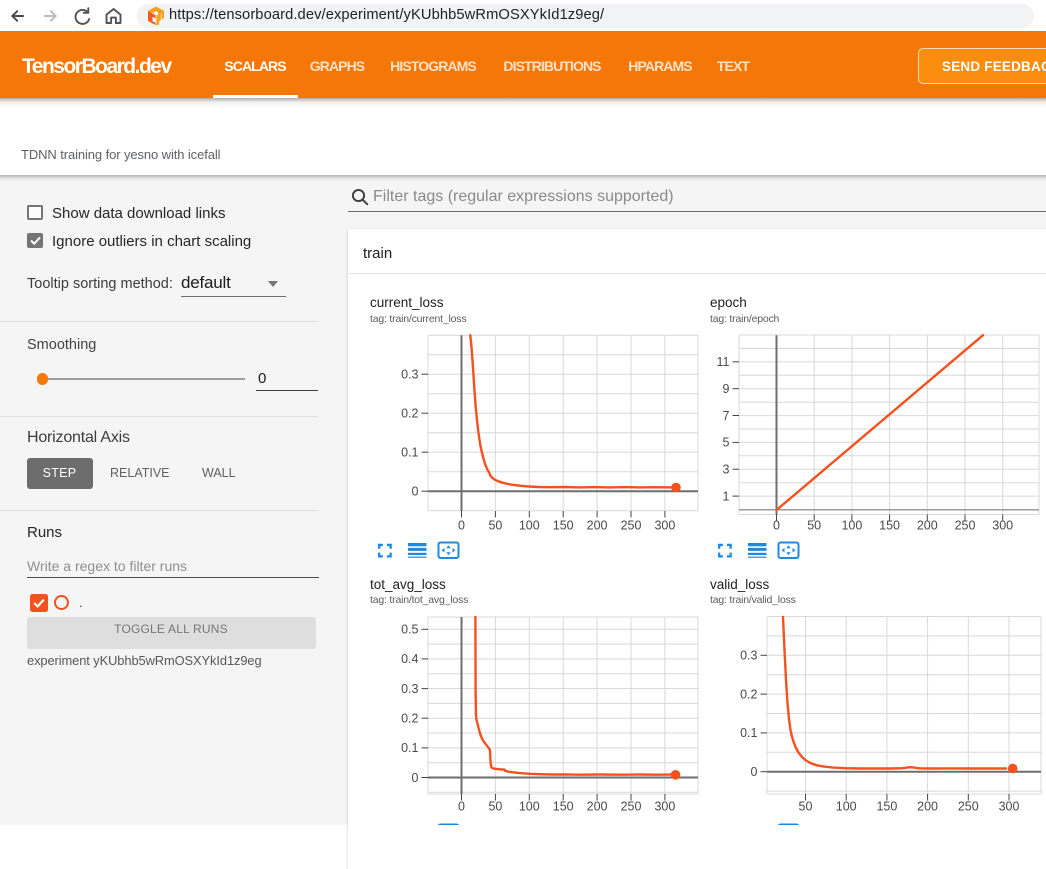 This screenshot has height=869, width=1046. I want to click on svg-text: 5, so click(726, 443).